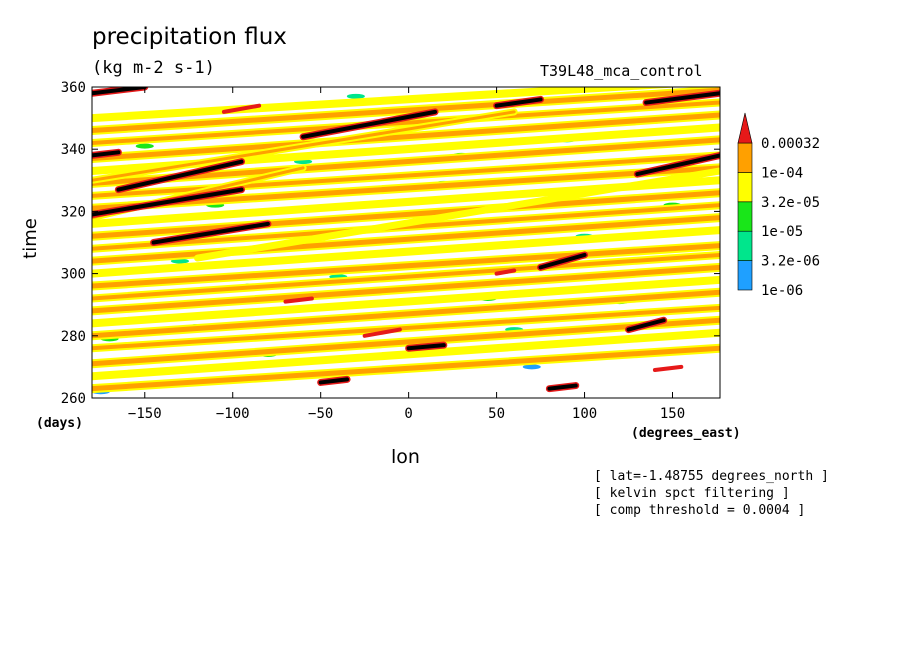  What do you see at coordinates (782, 173) in the screenshot?
I see `colorbar-label: 1e-04` at bounding box center [782, 173].